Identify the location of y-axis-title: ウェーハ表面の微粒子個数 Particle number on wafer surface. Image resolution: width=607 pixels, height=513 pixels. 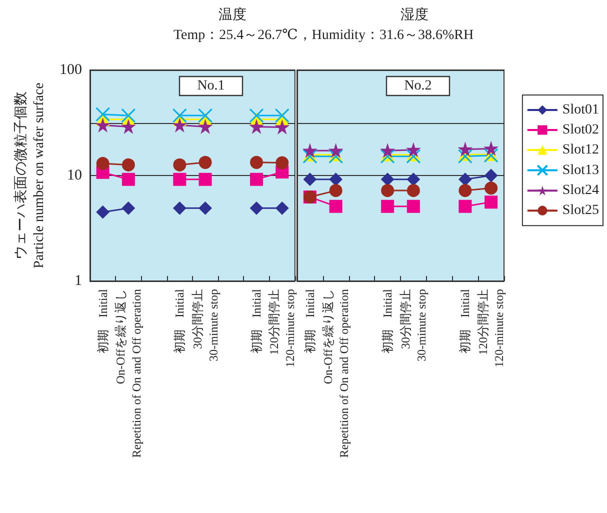
(30, 175).